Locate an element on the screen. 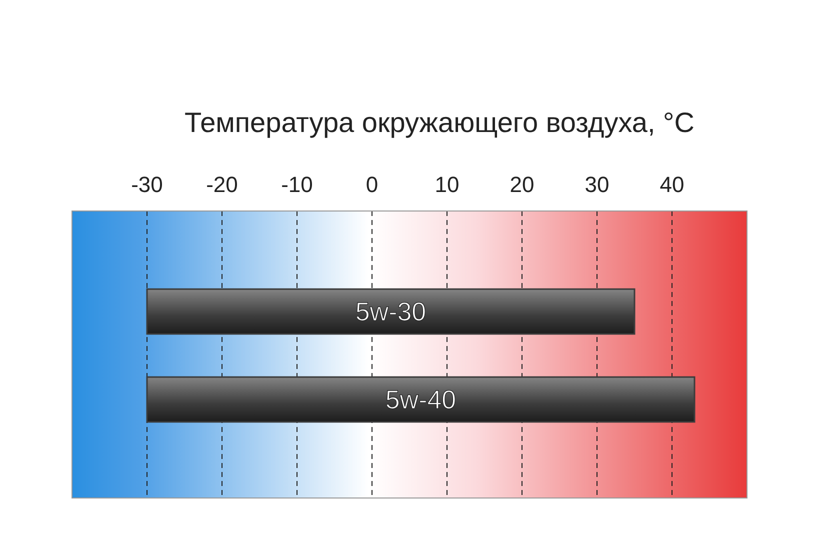 The image size is (813, 548). x-tick-label: -30 is located at coordinates (147, 184).